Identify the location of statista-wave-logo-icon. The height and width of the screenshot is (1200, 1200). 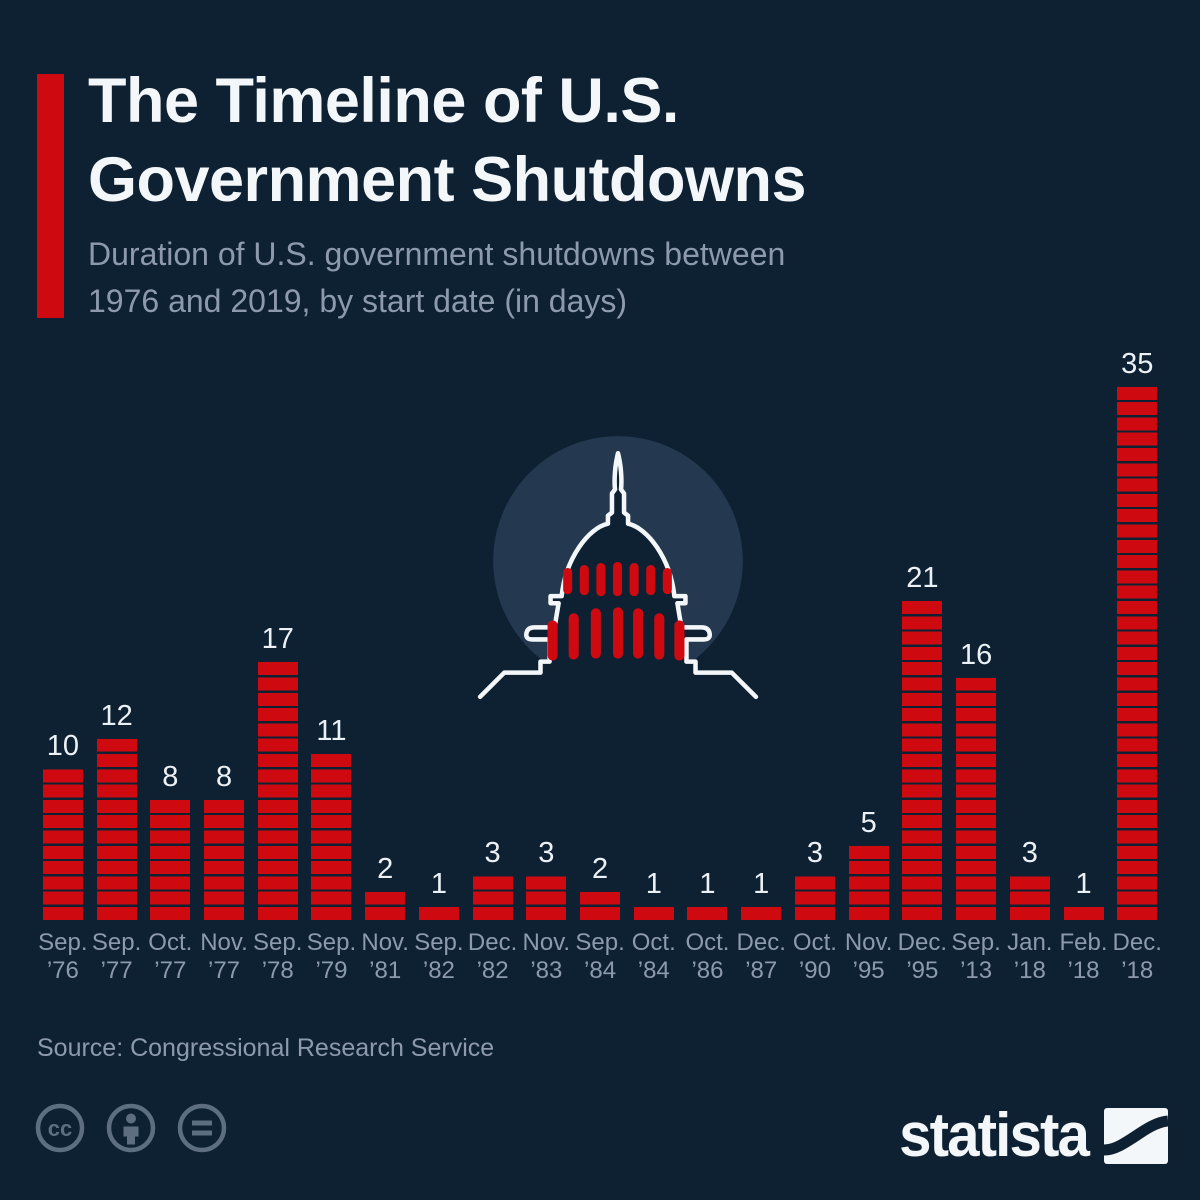
(1136, 1136).